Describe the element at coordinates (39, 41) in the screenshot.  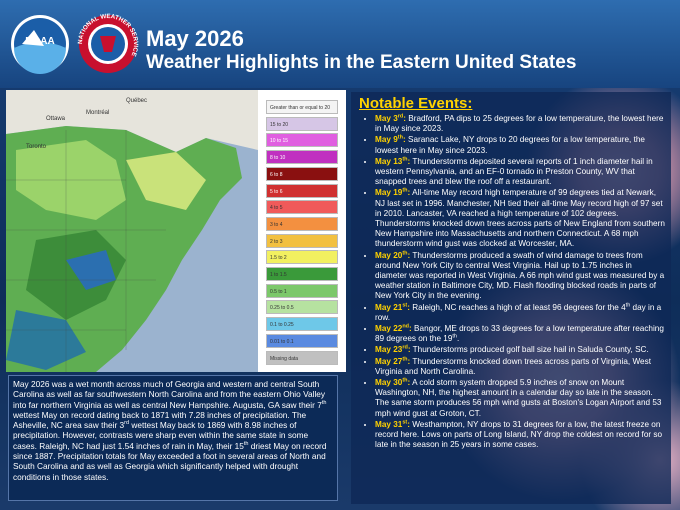
I see `noaa-text: NOAA` at that location.